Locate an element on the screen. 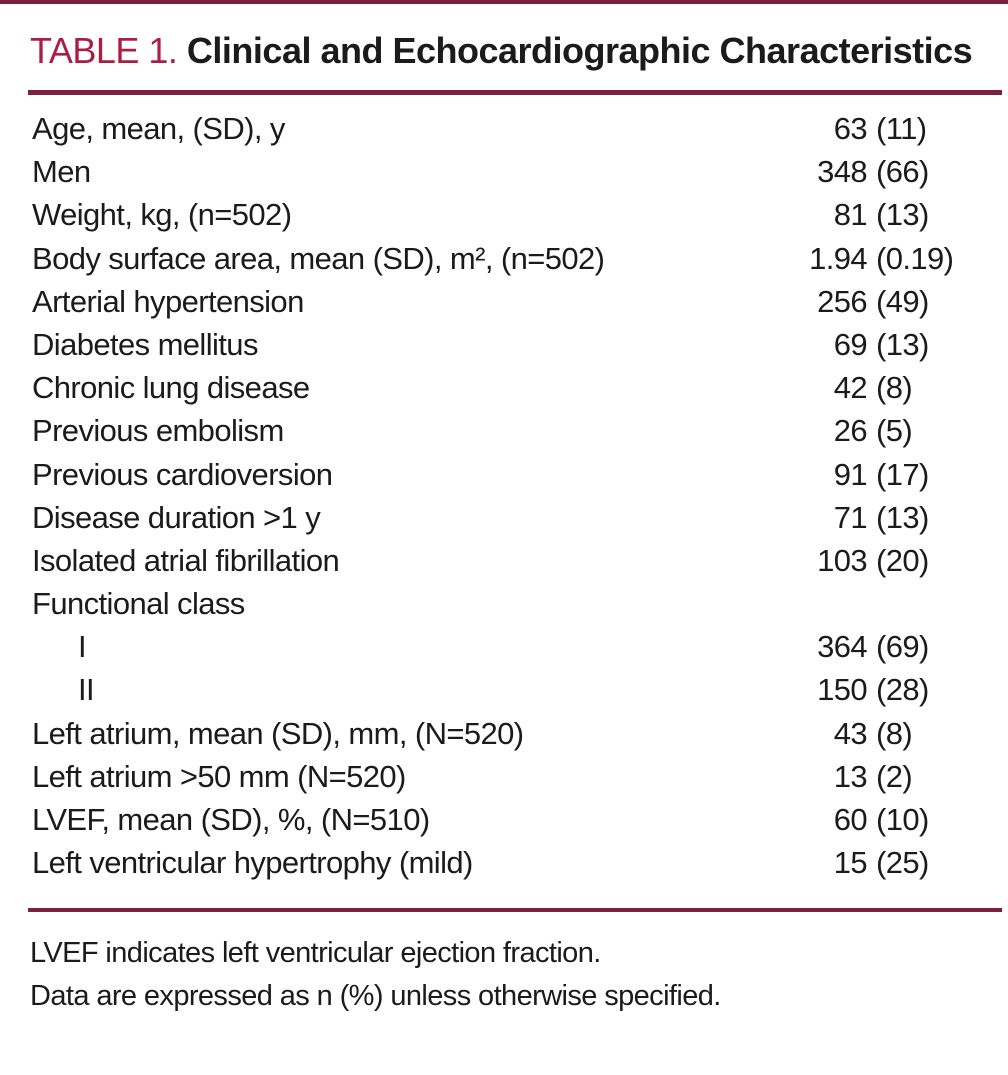  row-label: Disease duration >1 y is located at coordinates (176, 517).